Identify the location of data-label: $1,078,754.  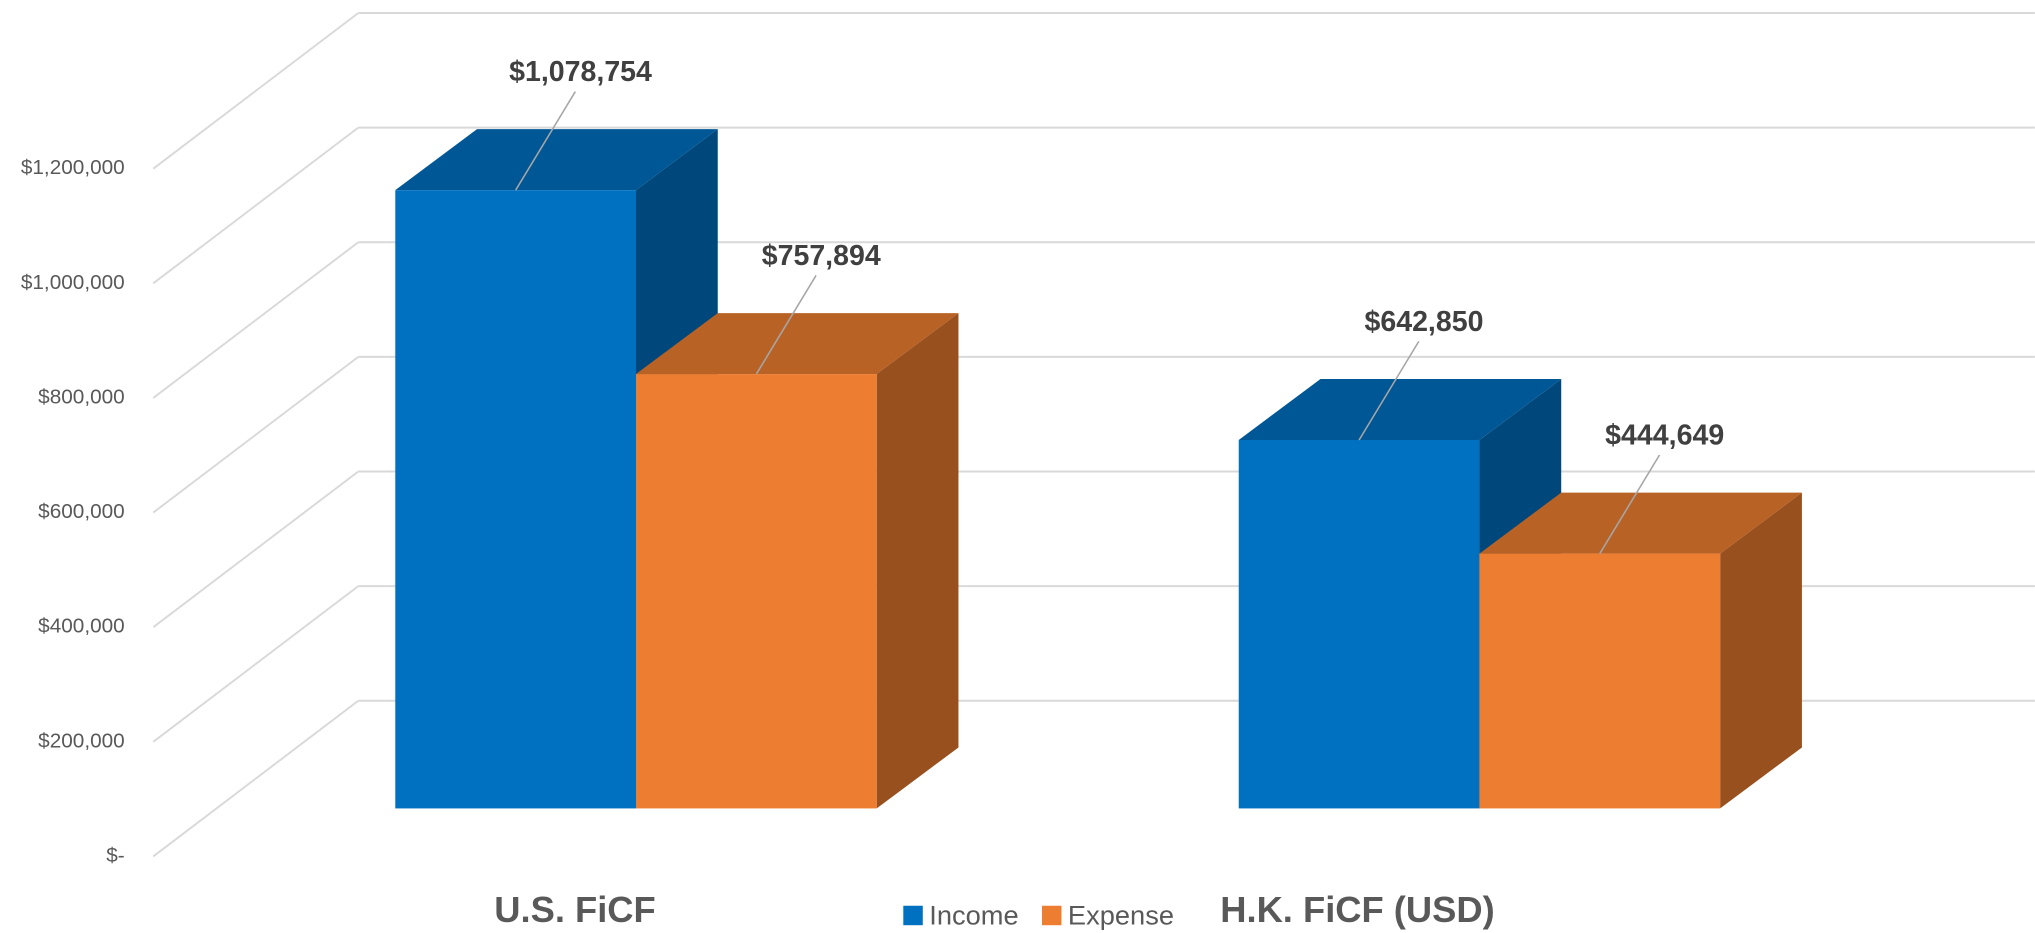
(580, 72).